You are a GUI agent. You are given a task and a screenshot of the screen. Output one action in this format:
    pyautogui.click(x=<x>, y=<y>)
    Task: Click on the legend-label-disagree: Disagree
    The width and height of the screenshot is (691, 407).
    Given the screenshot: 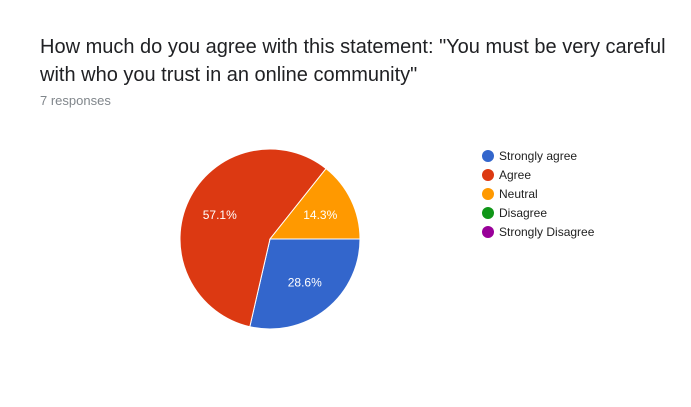 What is the action you would take?
    pyautogui.click(x=523, y=213)
    